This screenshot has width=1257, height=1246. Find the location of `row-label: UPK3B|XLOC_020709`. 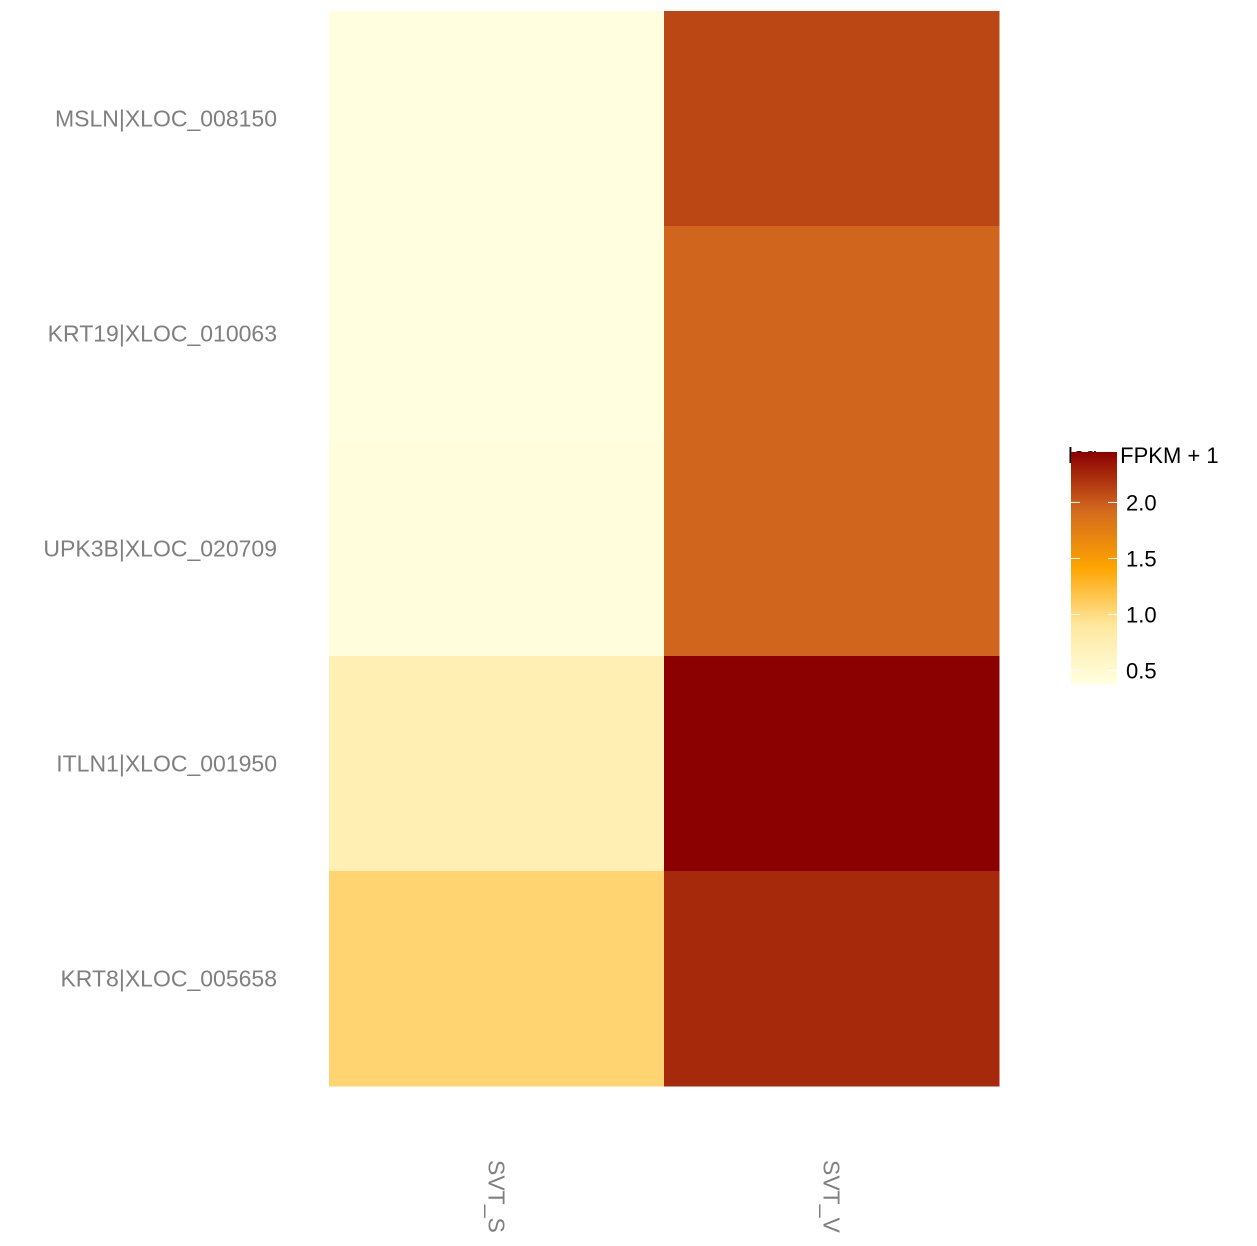

row-label: UPK3B|XLOC_020709 is located at coordinates (160, 549).